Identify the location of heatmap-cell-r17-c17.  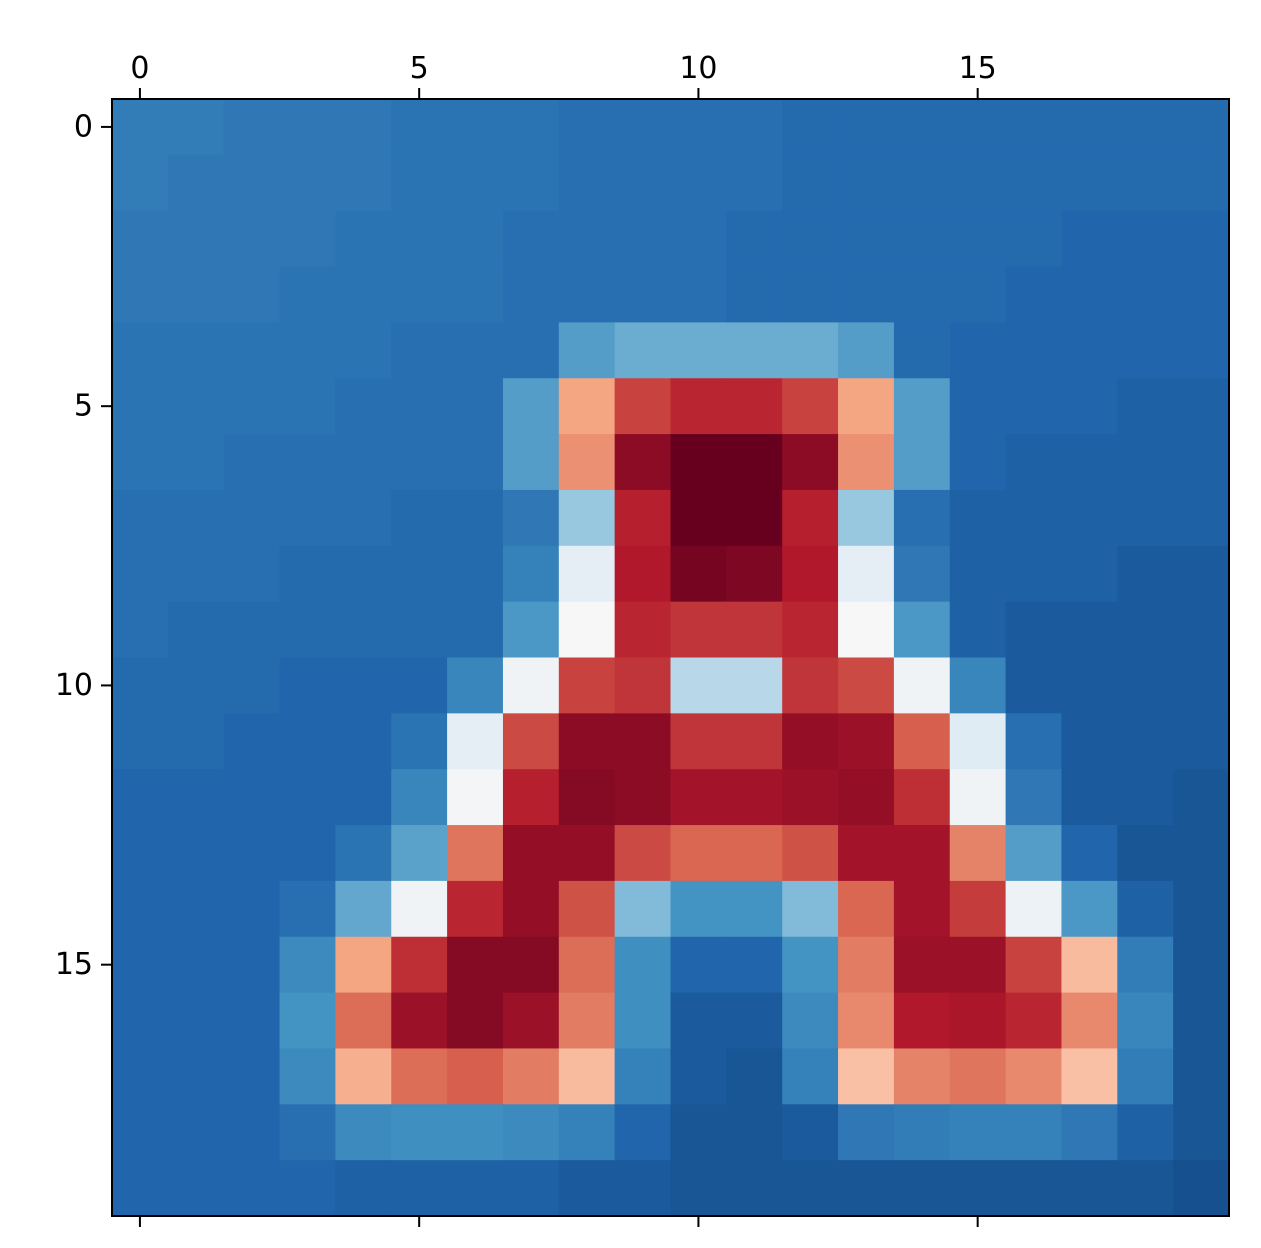
(1089, 1076).